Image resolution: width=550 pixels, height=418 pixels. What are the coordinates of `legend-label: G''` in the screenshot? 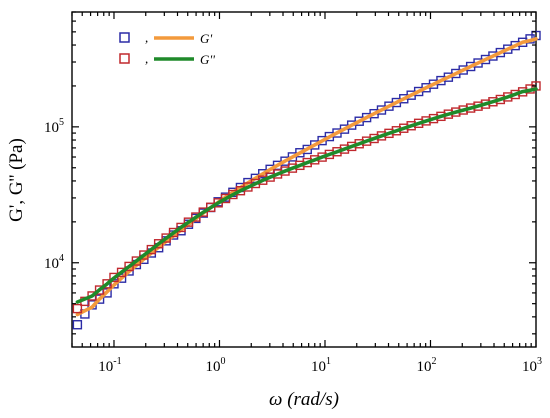 It's located at (207, 59).